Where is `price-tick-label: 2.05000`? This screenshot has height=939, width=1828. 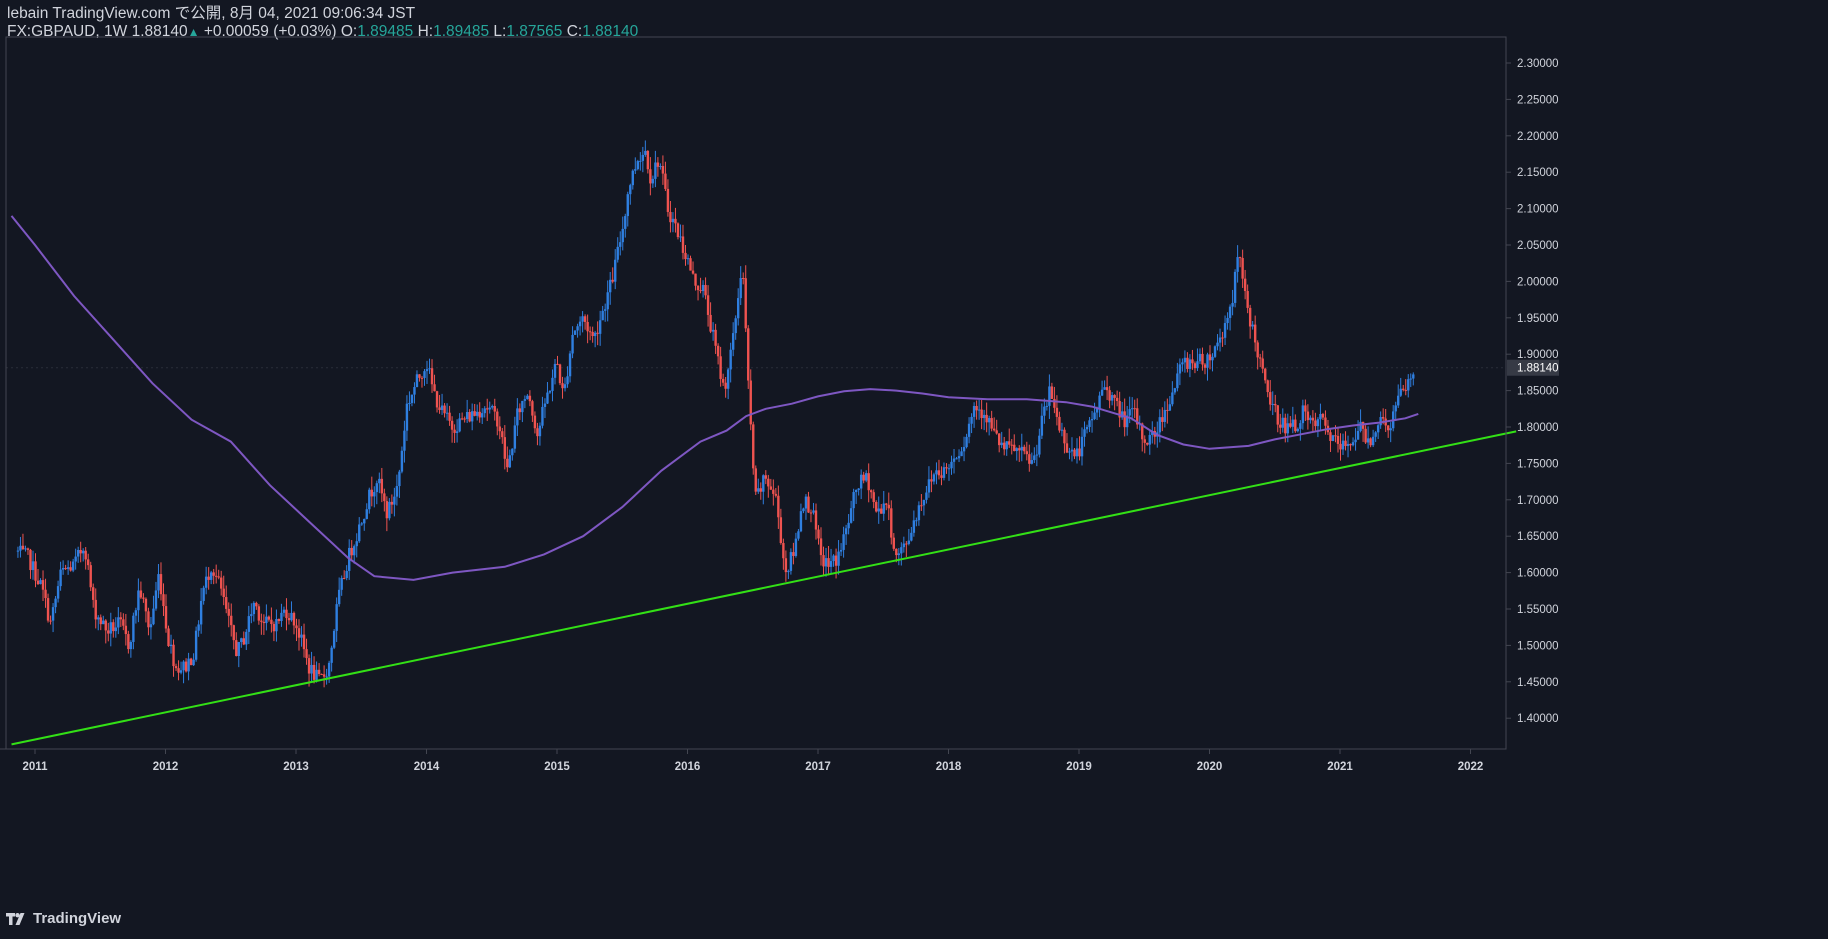
price-tick-label: 2.05000 is located at coordinates (1538, 246).